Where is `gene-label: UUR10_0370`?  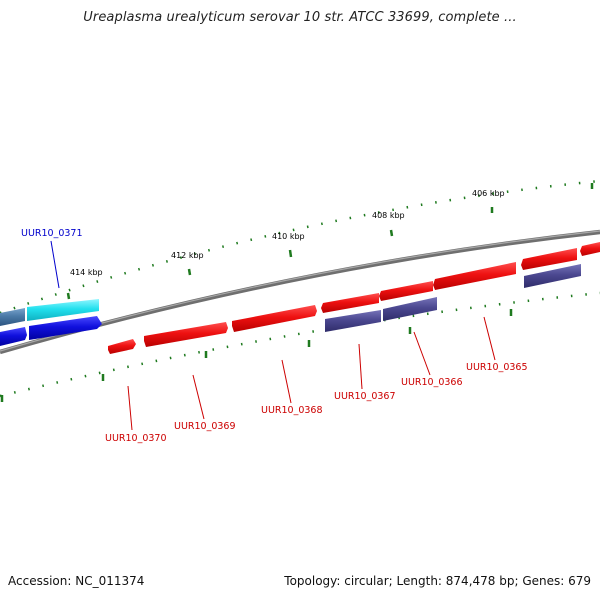
gene-label: UUR10_0370 is located at coordinates (136, 438).